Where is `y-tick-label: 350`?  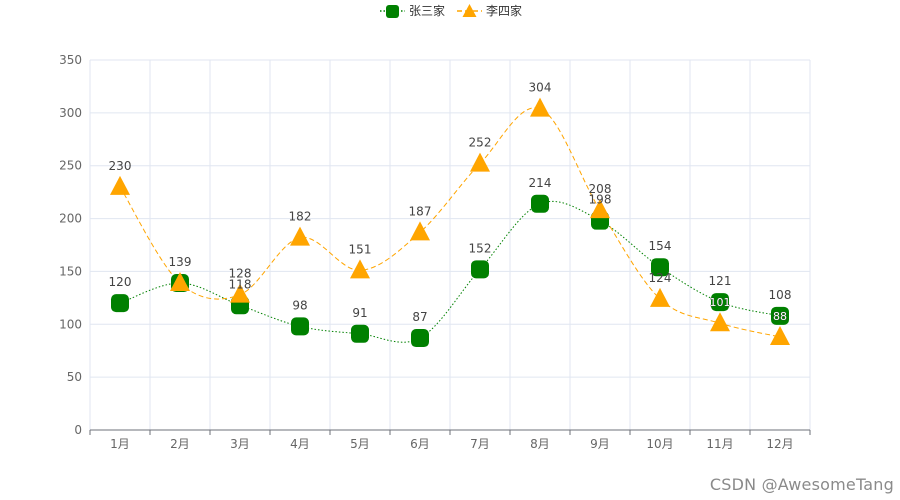
y-tick-label: 350 is located at coordinates (70, 60).